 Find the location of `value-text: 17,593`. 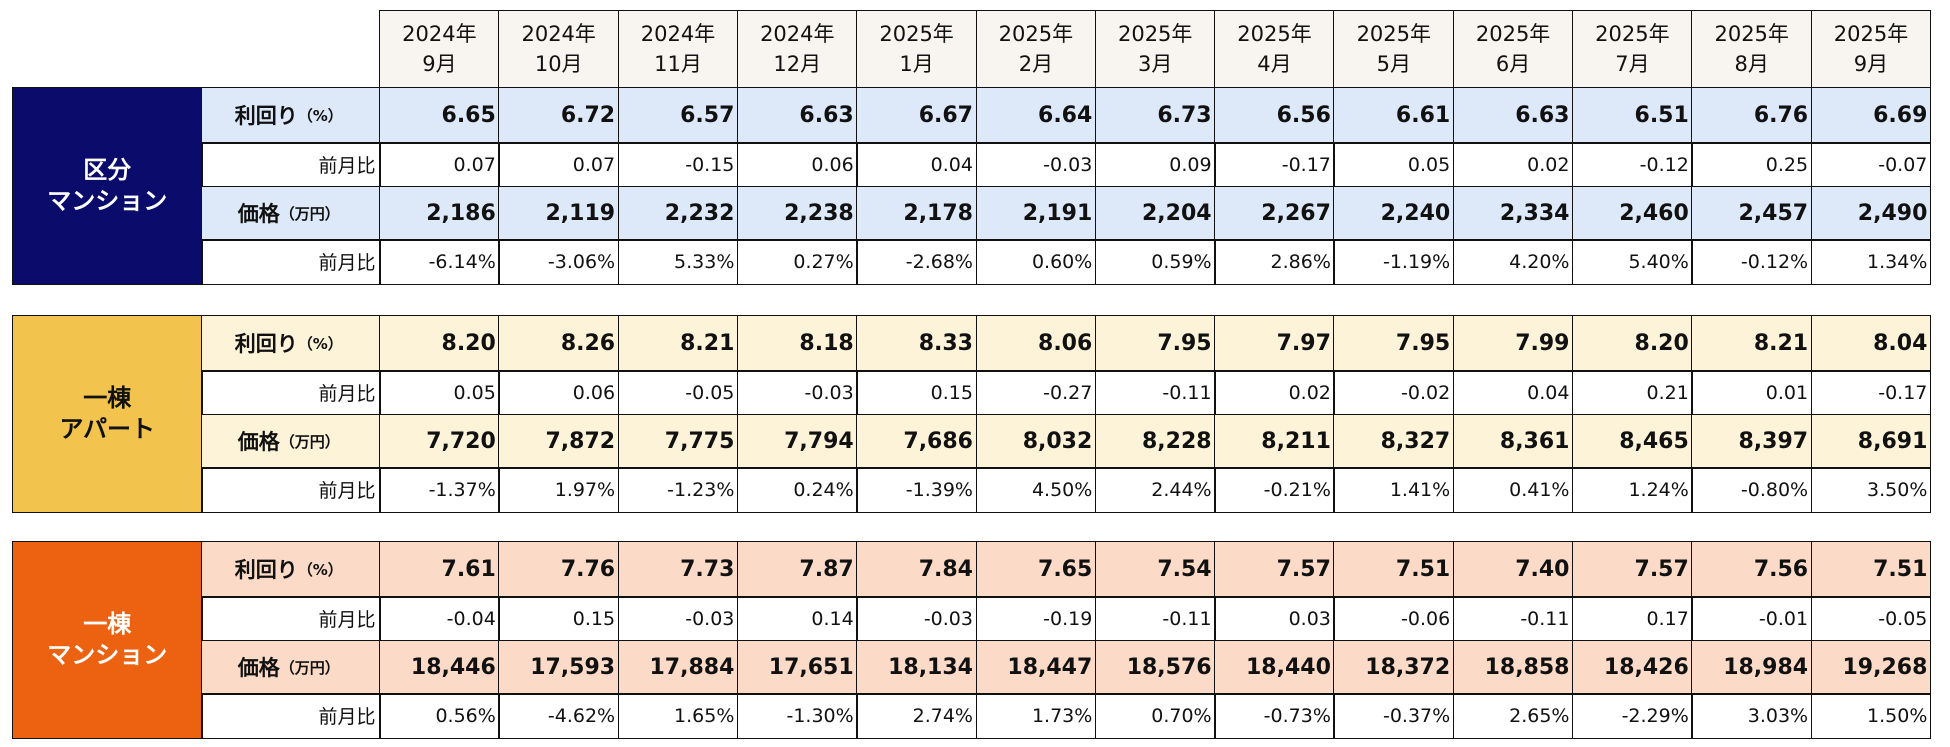

value-text: 17,593 is located at coordinates (573, 667).